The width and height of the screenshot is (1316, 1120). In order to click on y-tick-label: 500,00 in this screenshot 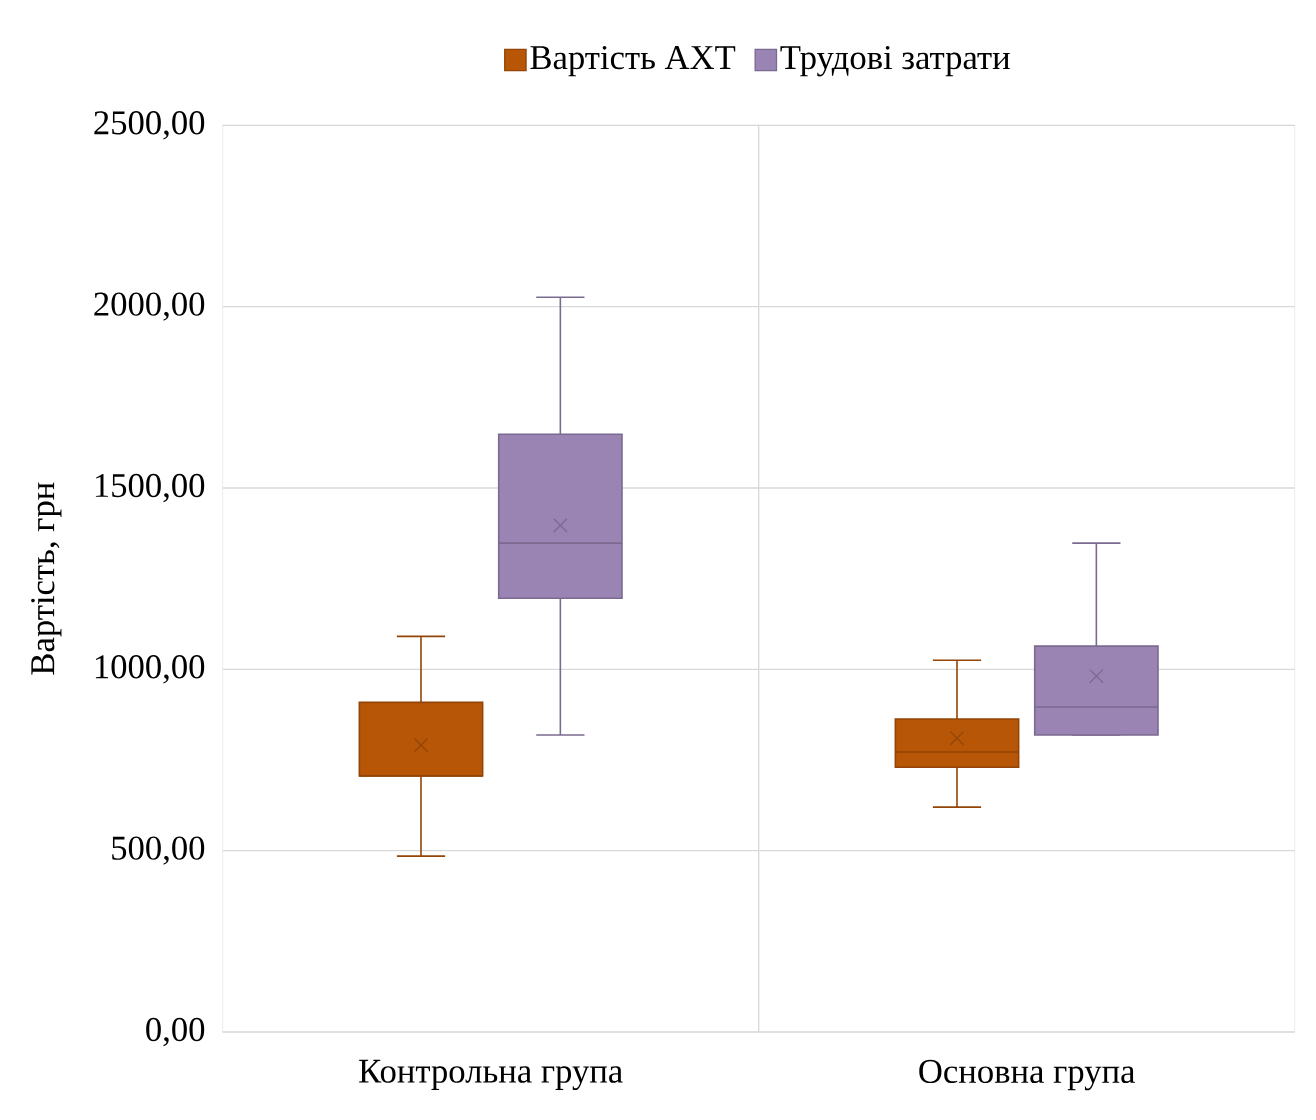, I will do `click(158, 850)`.